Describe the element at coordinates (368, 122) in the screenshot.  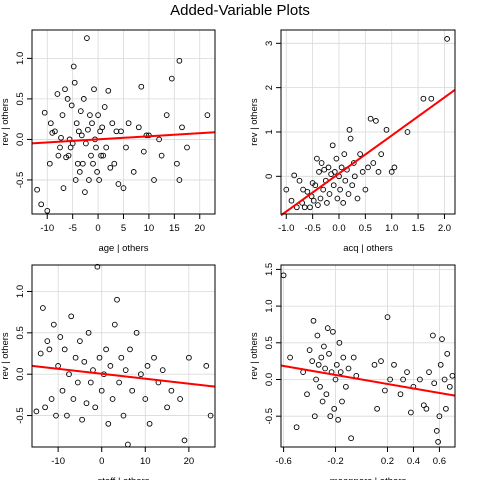
I see `panel-2-frame` at that location.